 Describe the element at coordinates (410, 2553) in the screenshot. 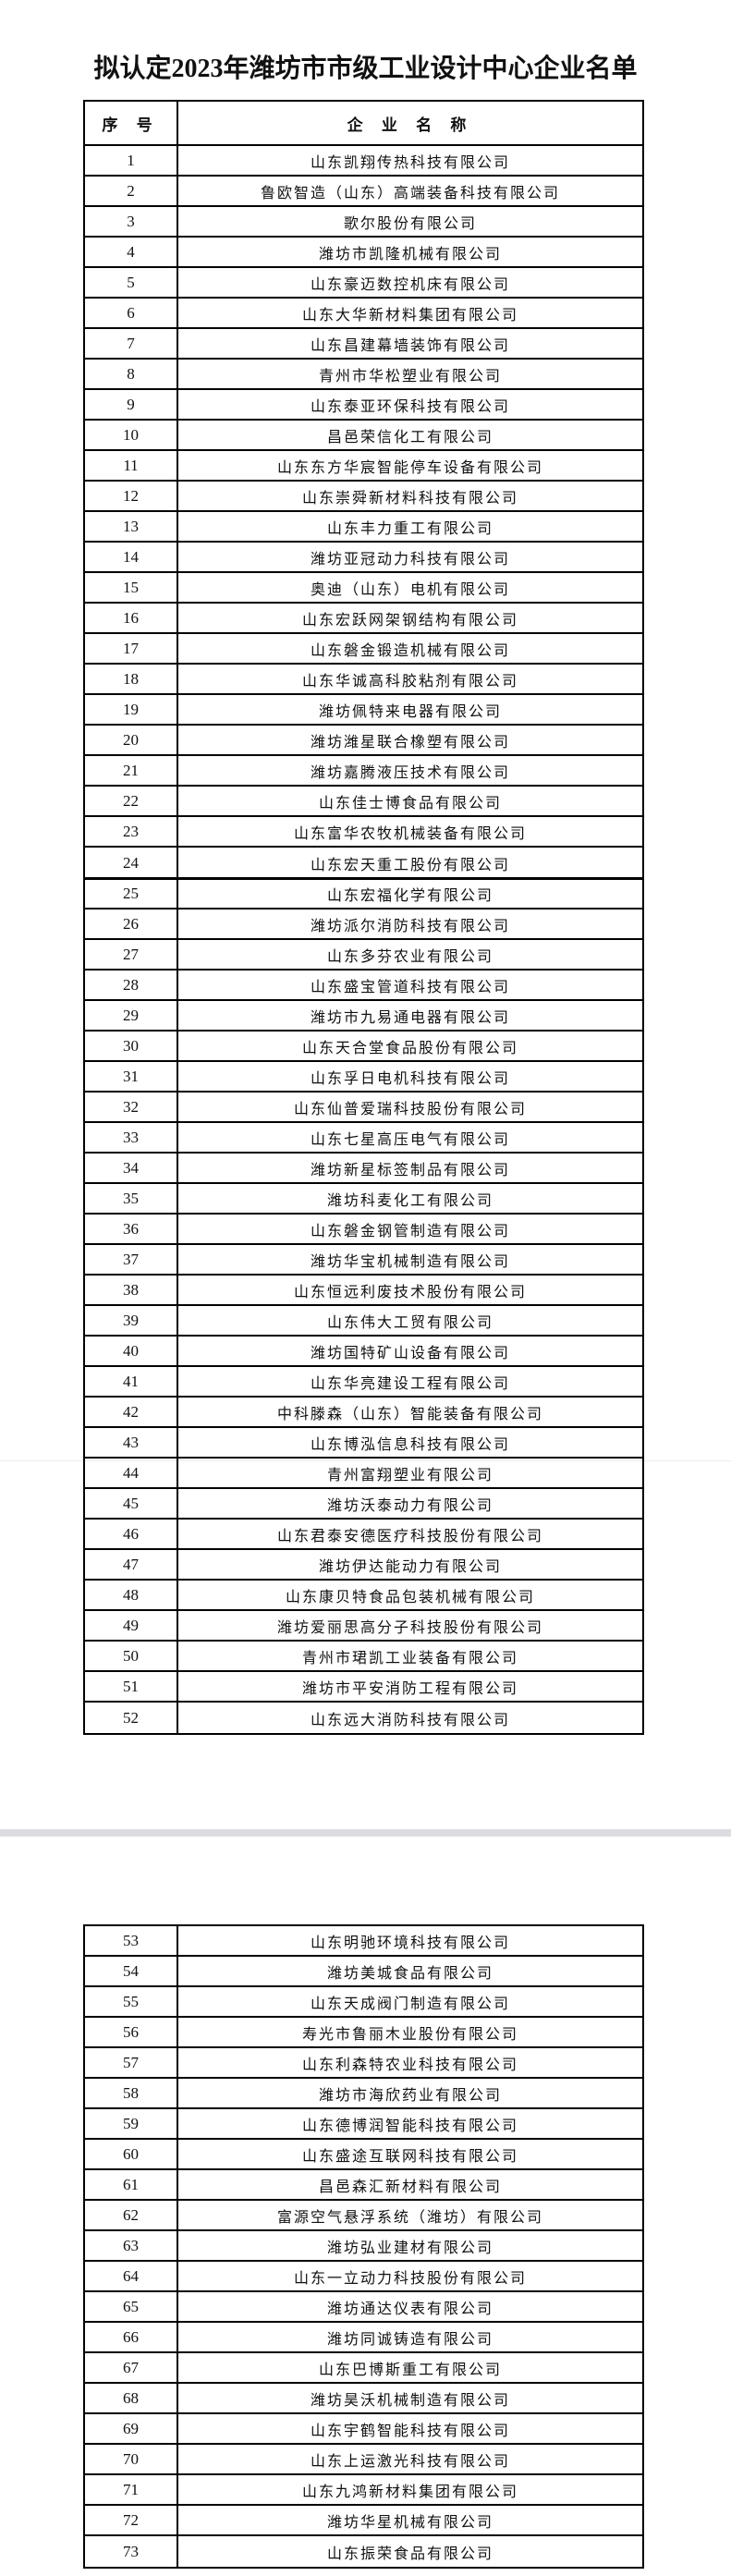

I see `company-name: 山东振荣食品有限公司` at that location.